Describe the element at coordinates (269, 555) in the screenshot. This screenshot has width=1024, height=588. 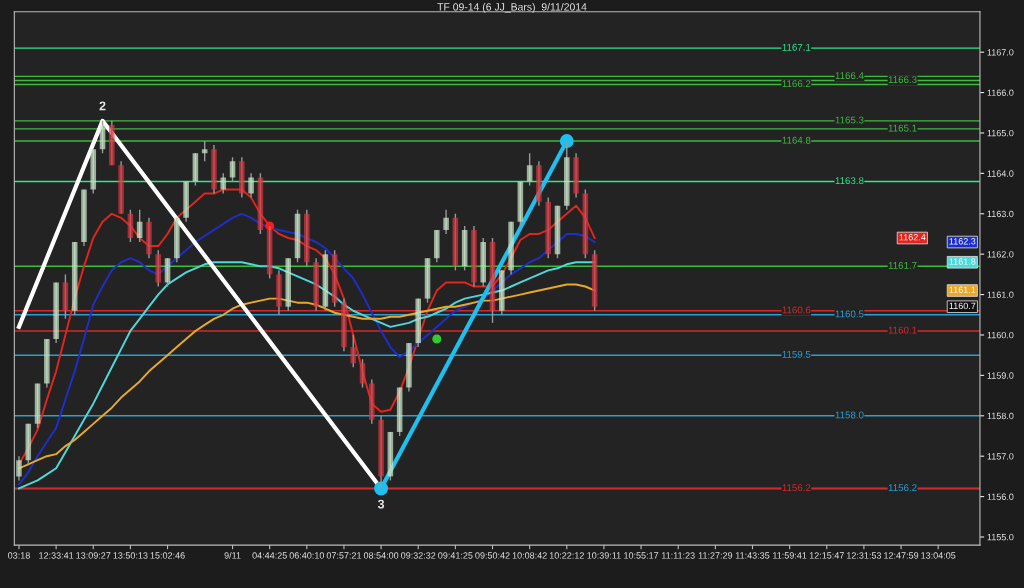
I see `x-tick-label: 04:44:25` at that location.